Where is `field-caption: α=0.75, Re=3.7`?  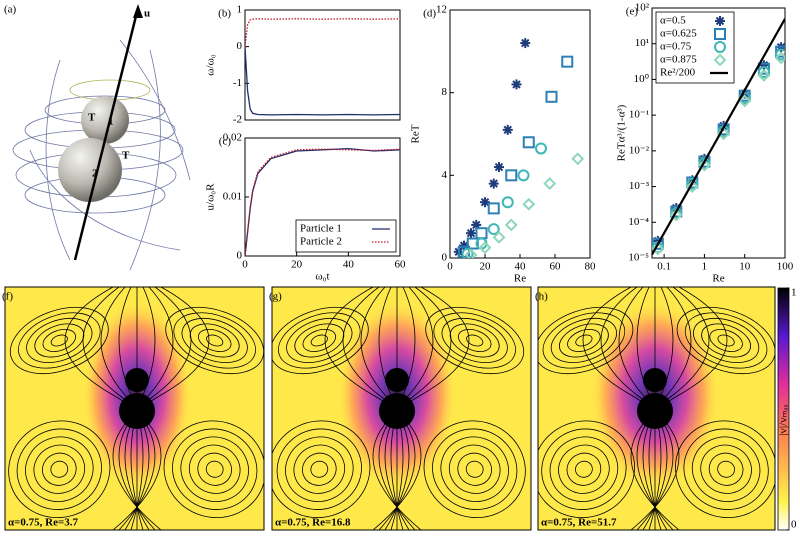
field-caption: α=0.75, Re=3.7 is located at coordinates (43, 523).